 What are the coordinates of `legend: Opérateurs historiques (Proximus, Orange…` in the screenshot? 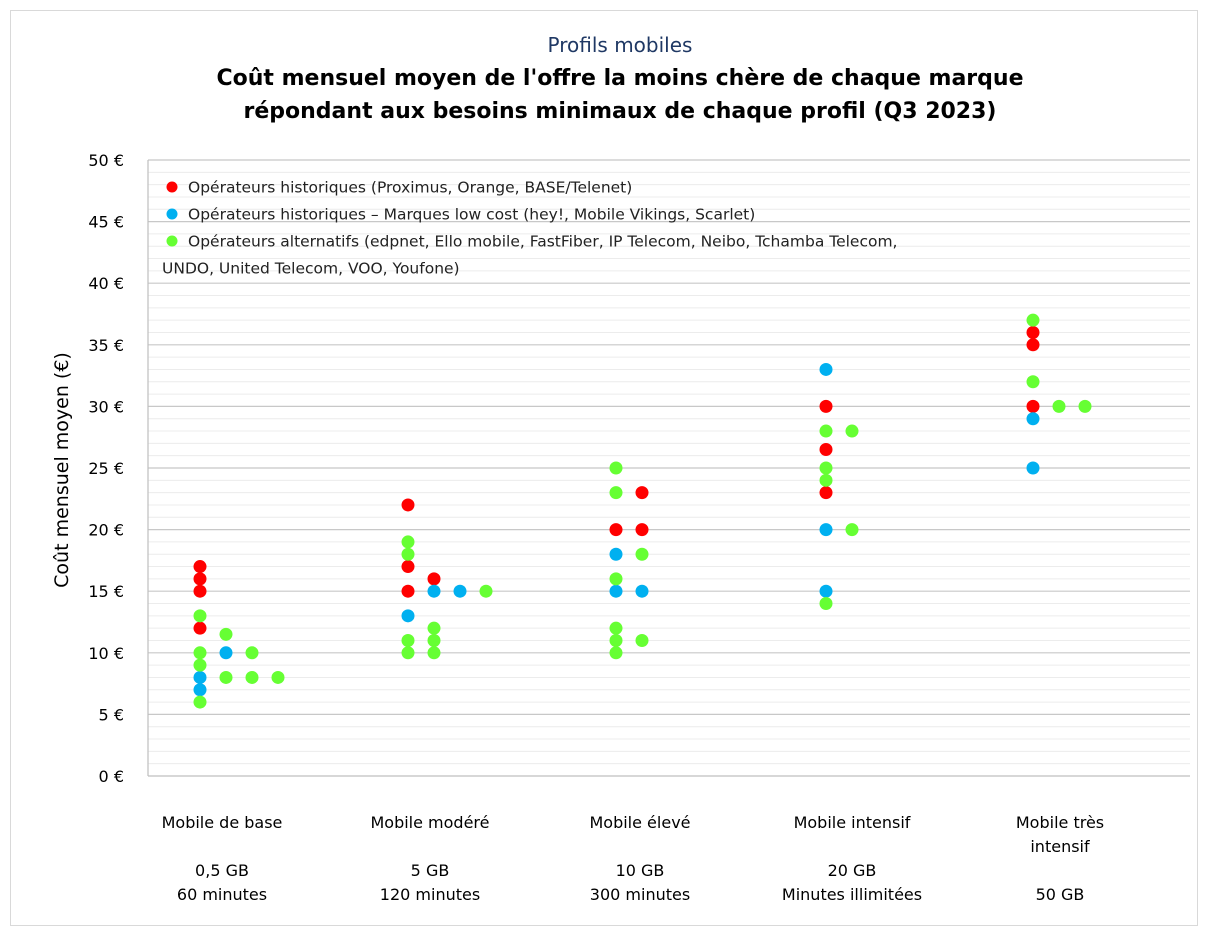 It's located at (530, 228).